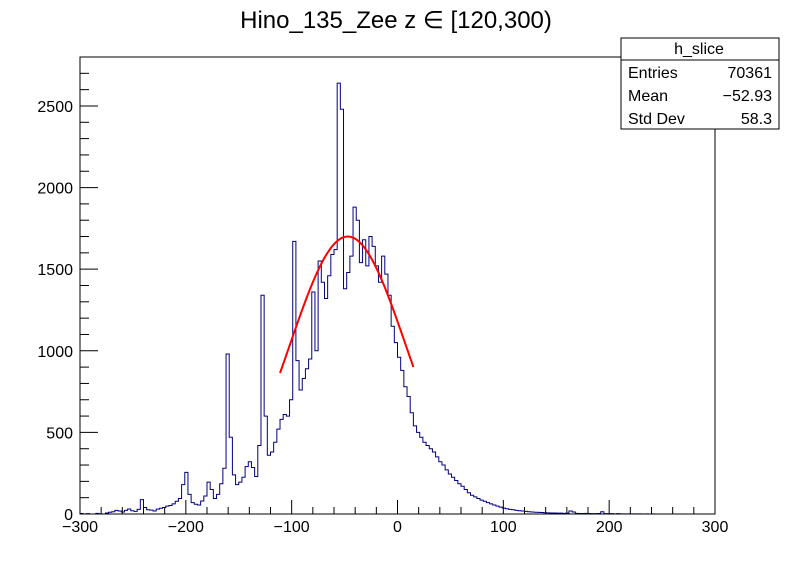  What do you see at coordinates (55, 189) in the screenshot?
I see `y-tick-label: 2000` at bounding box center [55, 189].